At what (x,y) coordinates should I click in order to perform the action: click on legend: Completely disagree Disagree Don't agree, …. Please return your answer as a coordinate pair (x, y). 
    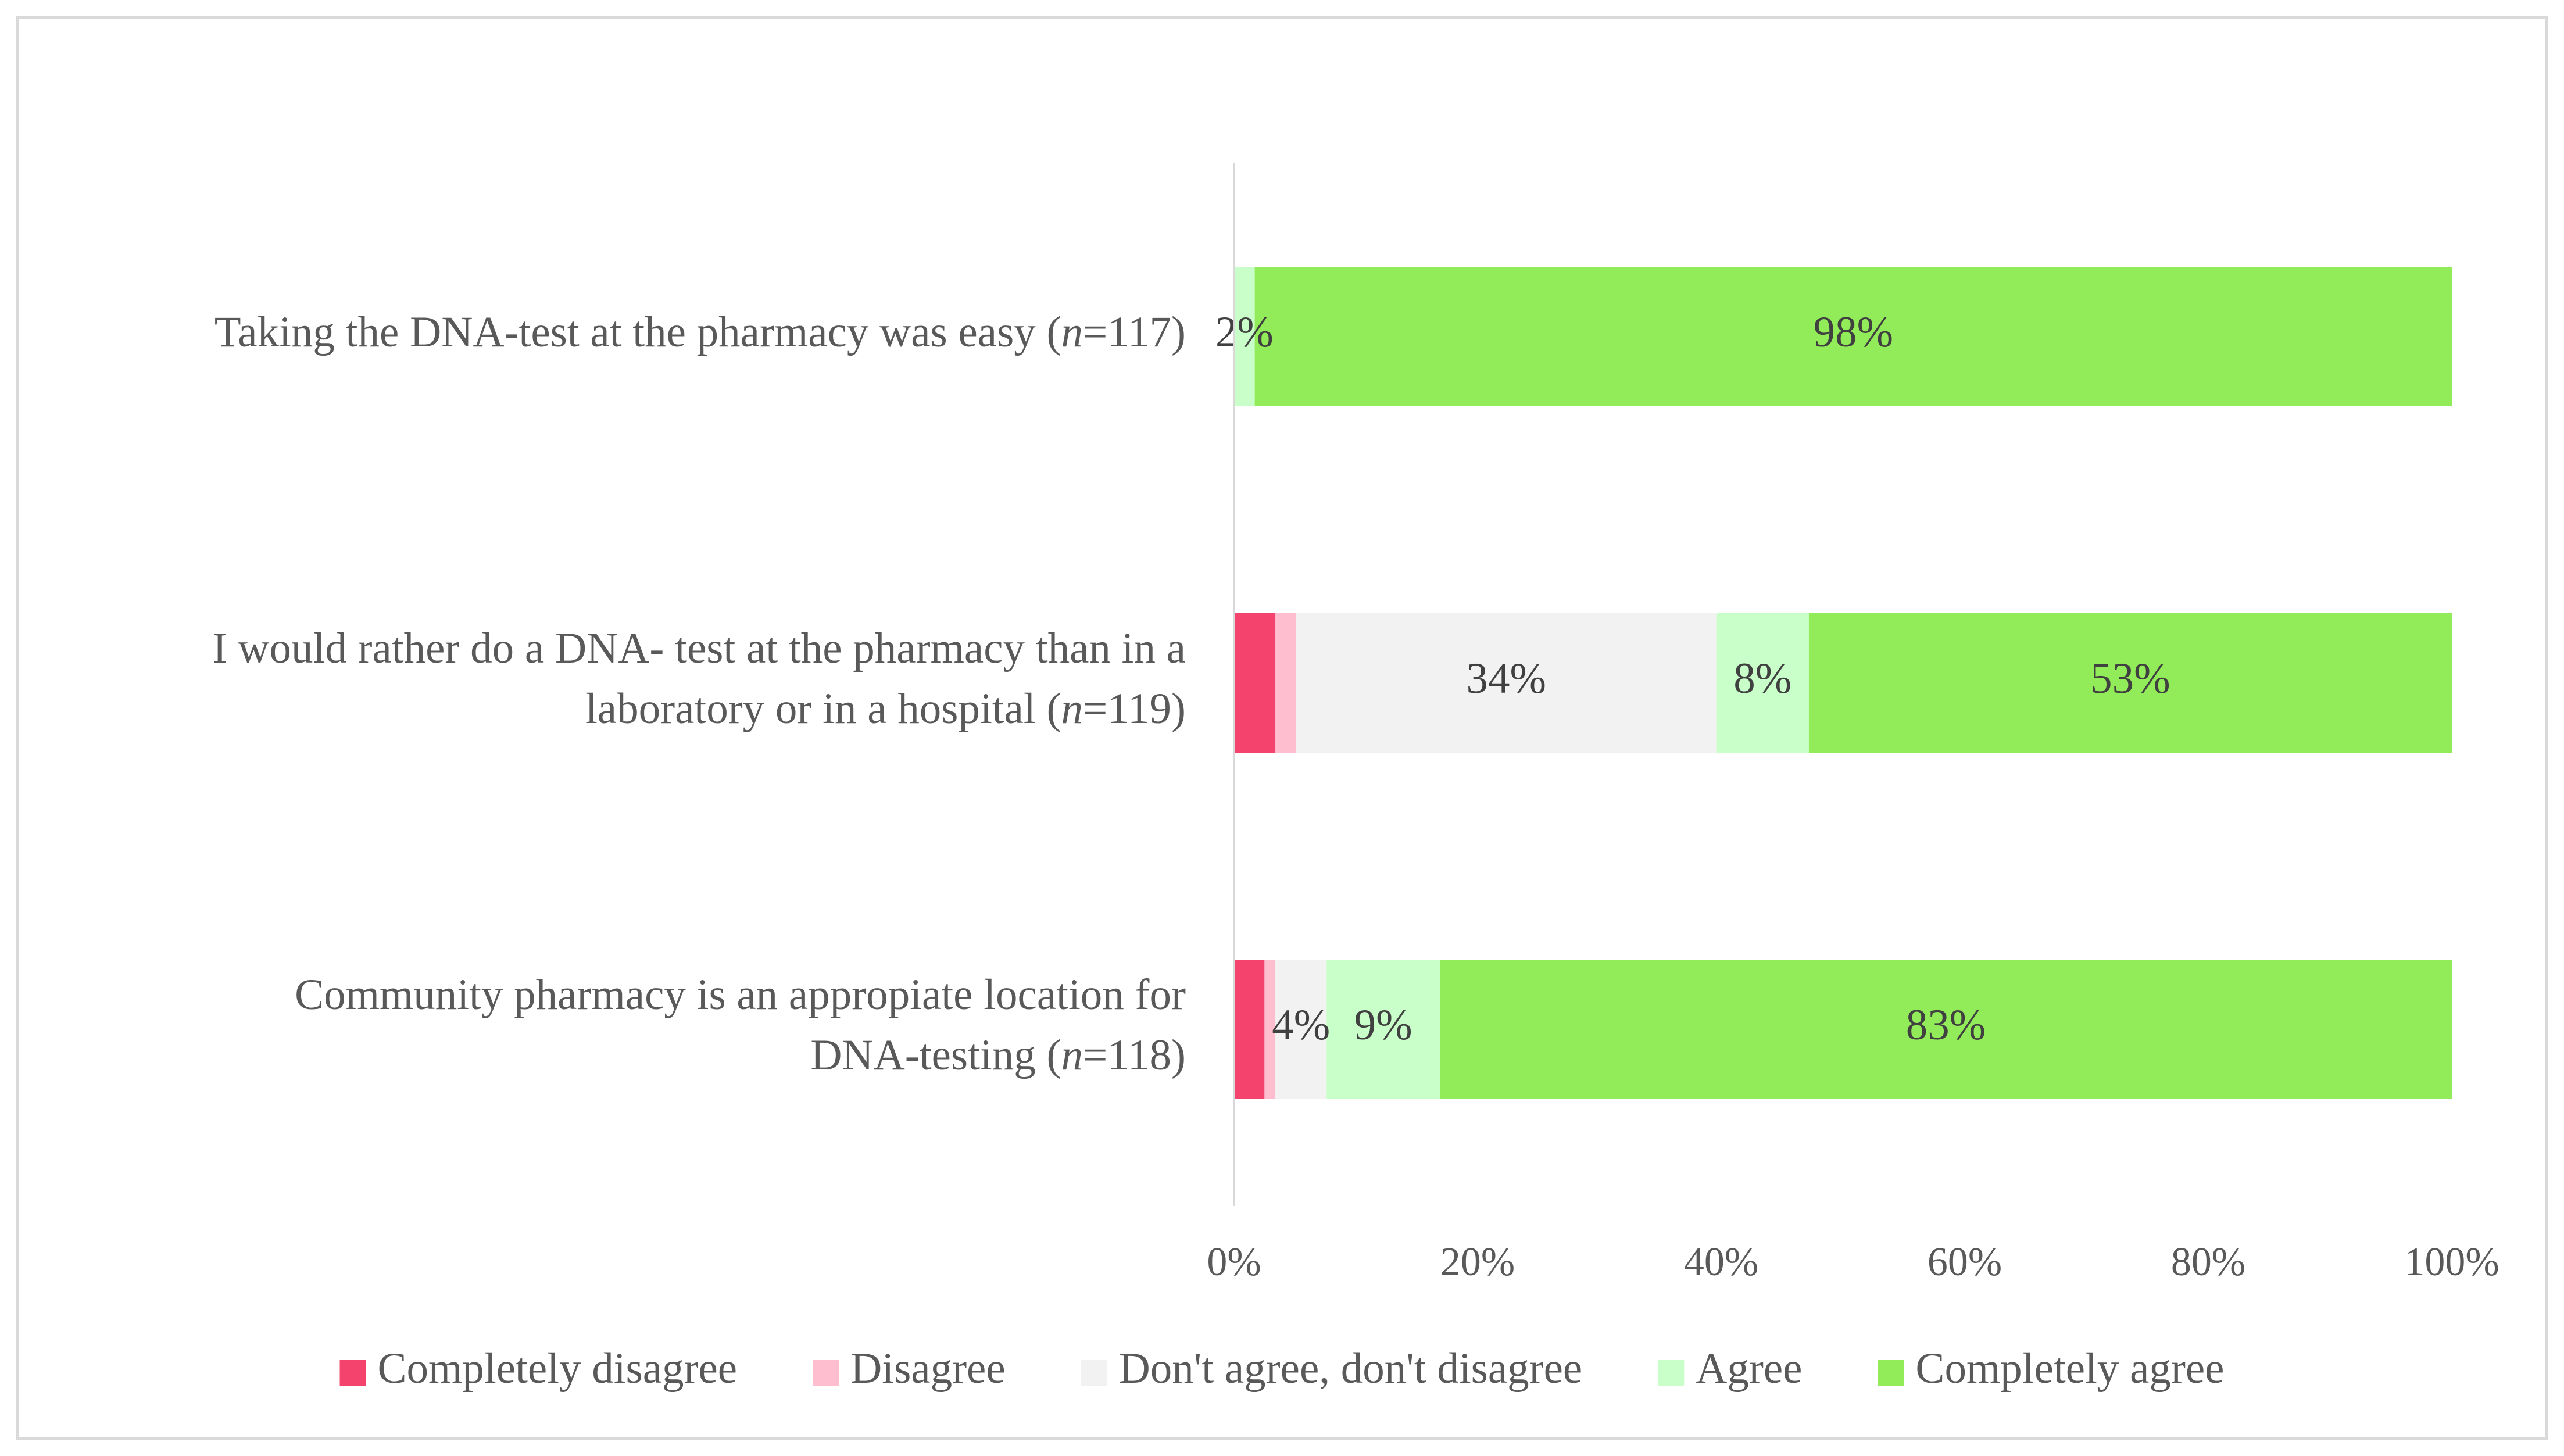
    Looking at the image, I should click on (1281, 1369).